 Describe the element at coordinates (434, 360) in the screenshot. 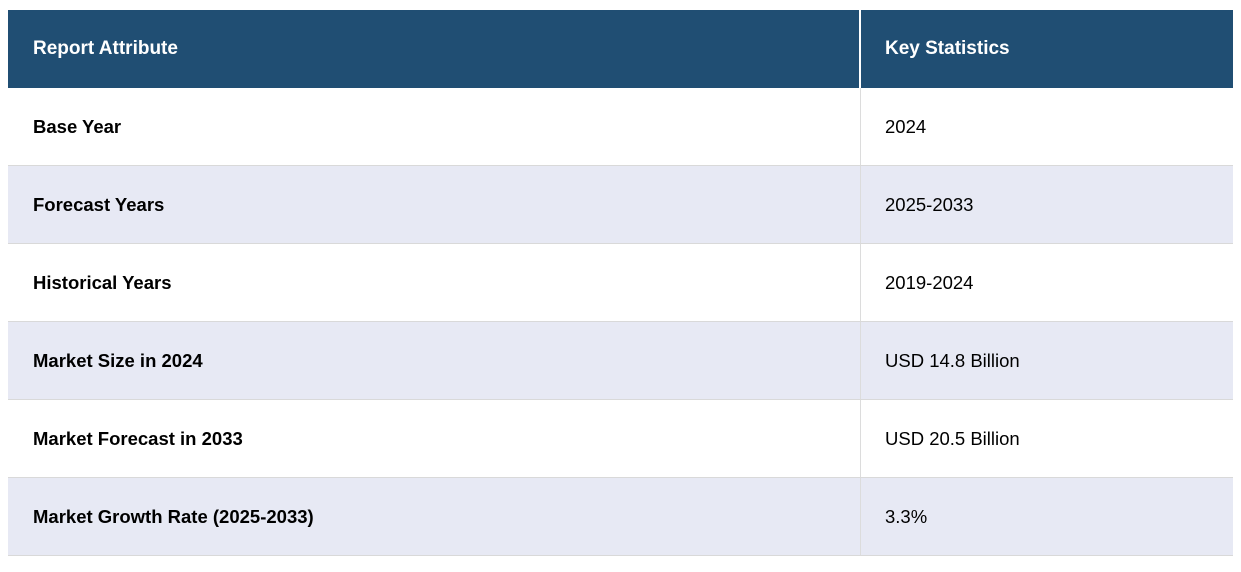

I see `attribute-cell: Market Size in 2024` at that location.